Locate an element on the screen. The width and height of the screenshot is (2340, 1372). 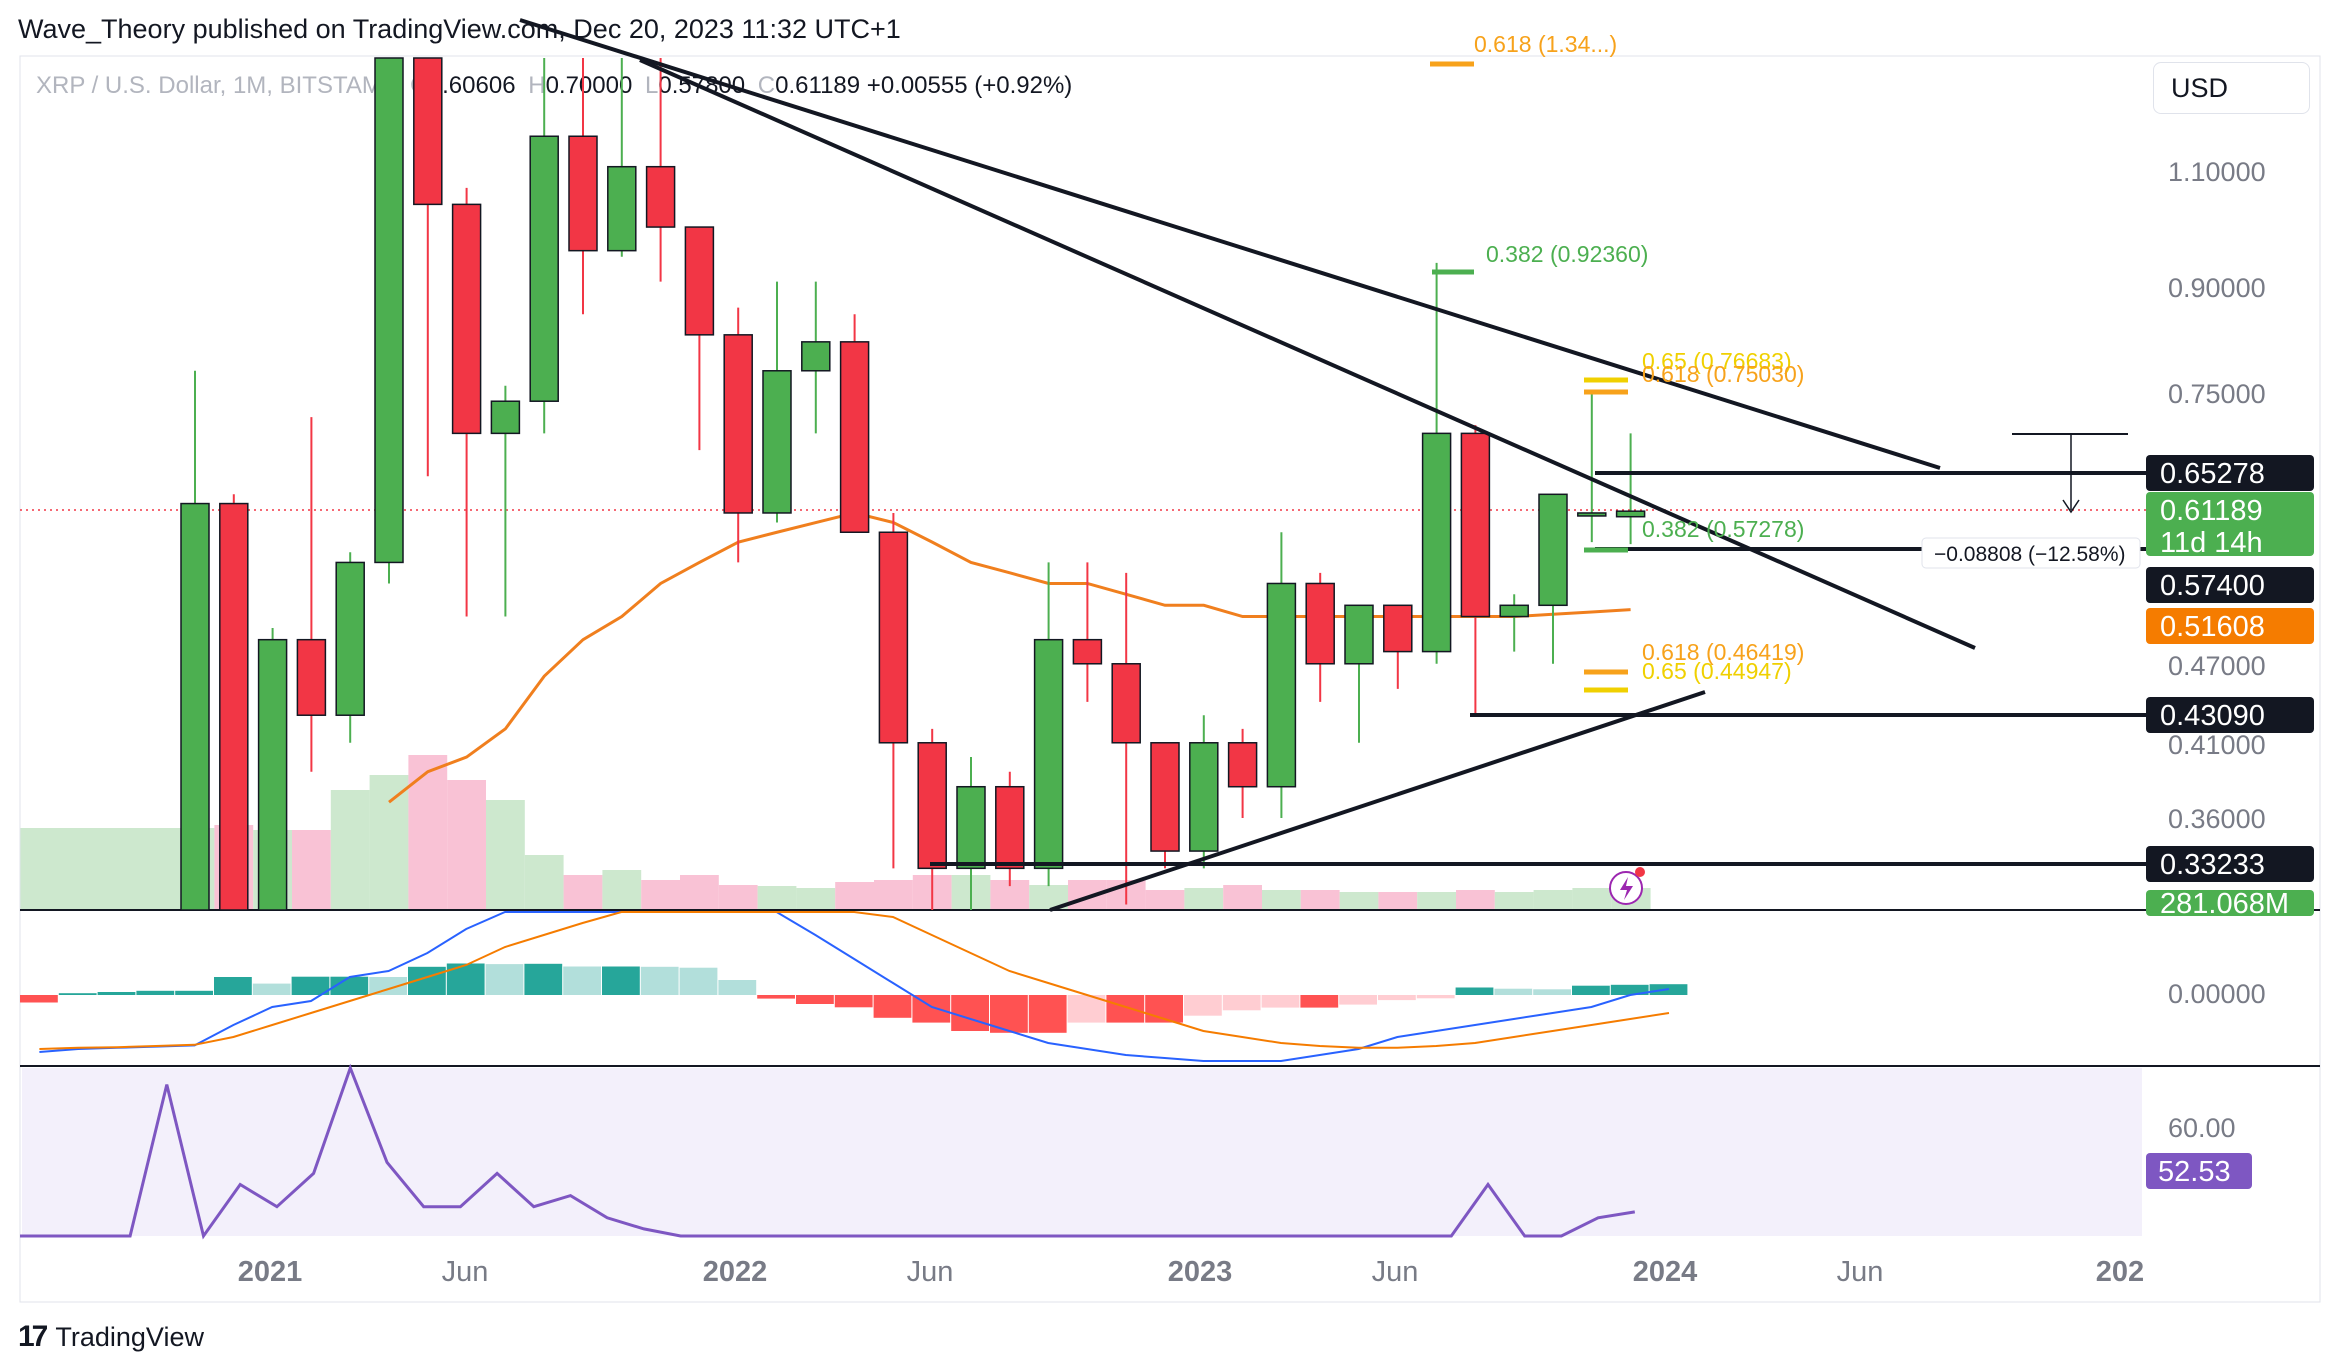
open-value: 0.60606 is located at coordinates (472, 85).